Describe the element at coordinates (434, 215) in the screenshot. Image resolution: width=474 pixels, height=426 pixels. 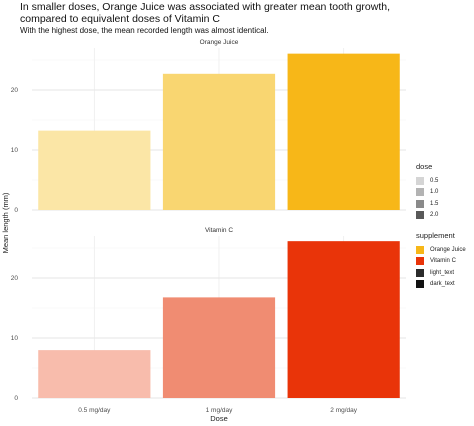
I see `legend-label: 2.0` at that location.